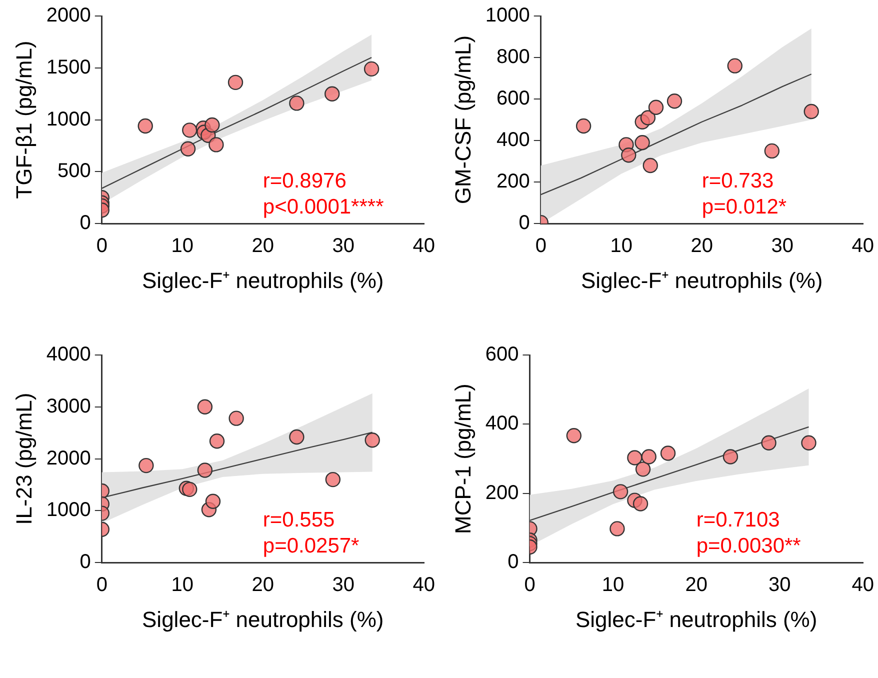 The image size is (878, 678). What do you see at coordinates (463, 459) in the screenshot?
I see `y-axis-title: MCP-1 (pg/mL)` at bounding box center [463, 459].